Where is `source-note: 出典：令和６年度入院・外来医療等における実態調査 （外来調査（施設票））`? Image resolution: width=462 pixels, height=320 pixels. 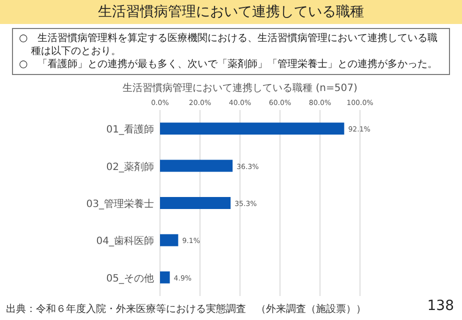 source-note: 出典：令和６年度入院・外来医療等における実態調査 （外来調査（施設票）） is located at coordinates (186, 309).